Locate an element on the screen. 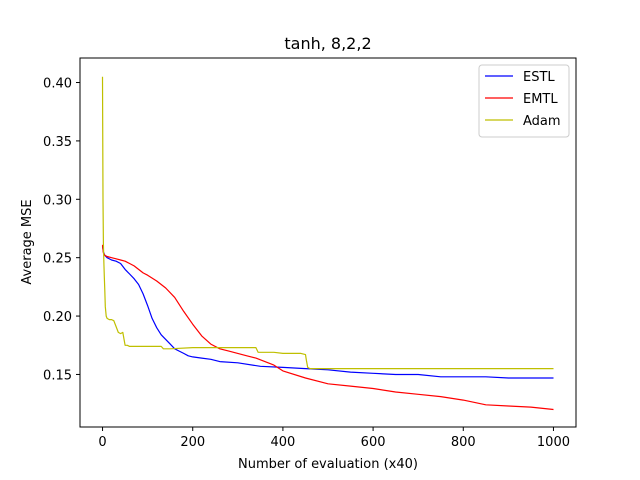  x-tick-label: 200 is located at coordinates (192, 442).